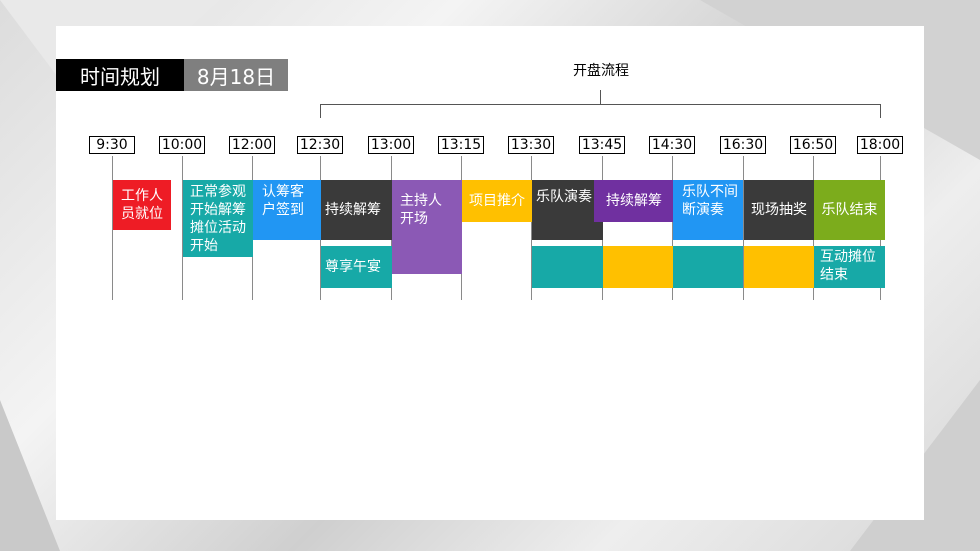 The height and width of the screenshot is (551, 980). Describe the element at coordinates (320, 111) in the screenshot. I see `bracket-left-end` at that location.